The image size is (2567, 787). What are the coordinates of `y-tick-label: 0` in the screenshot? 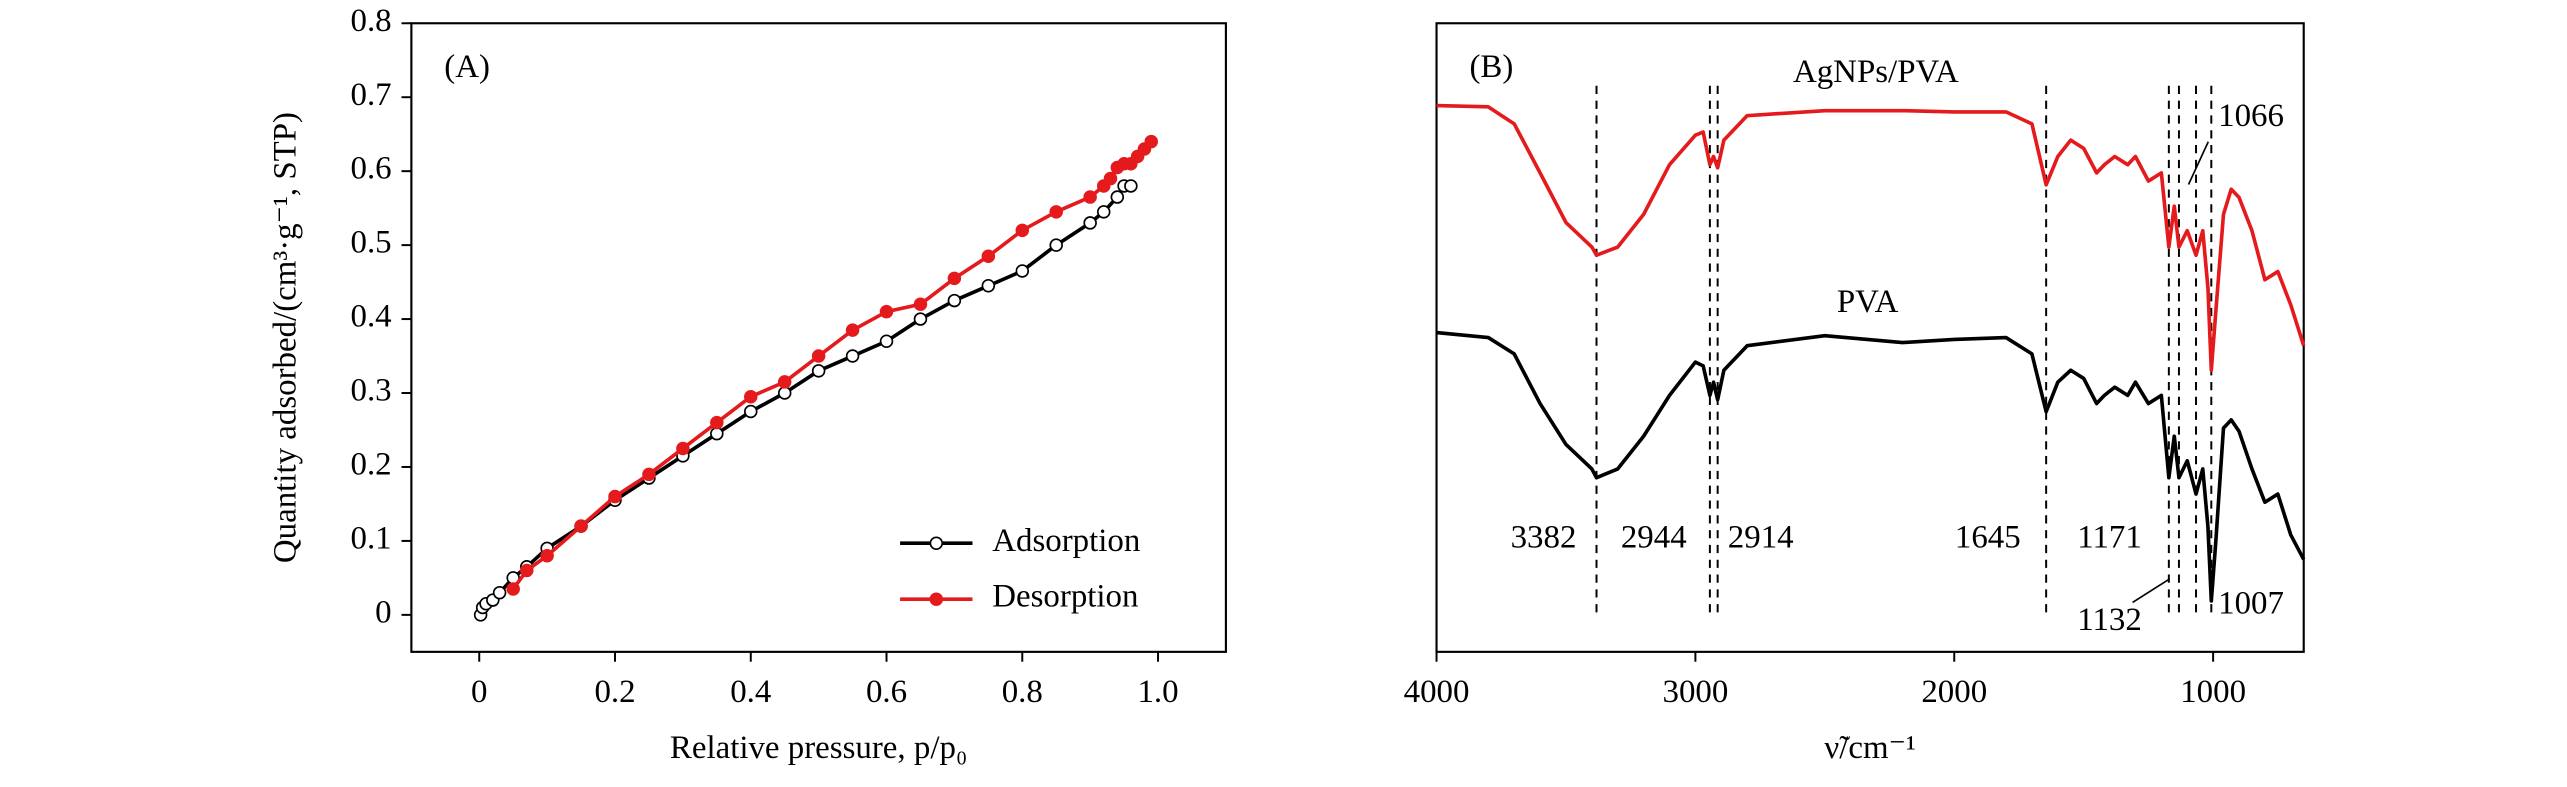 It's located at (383, 612).